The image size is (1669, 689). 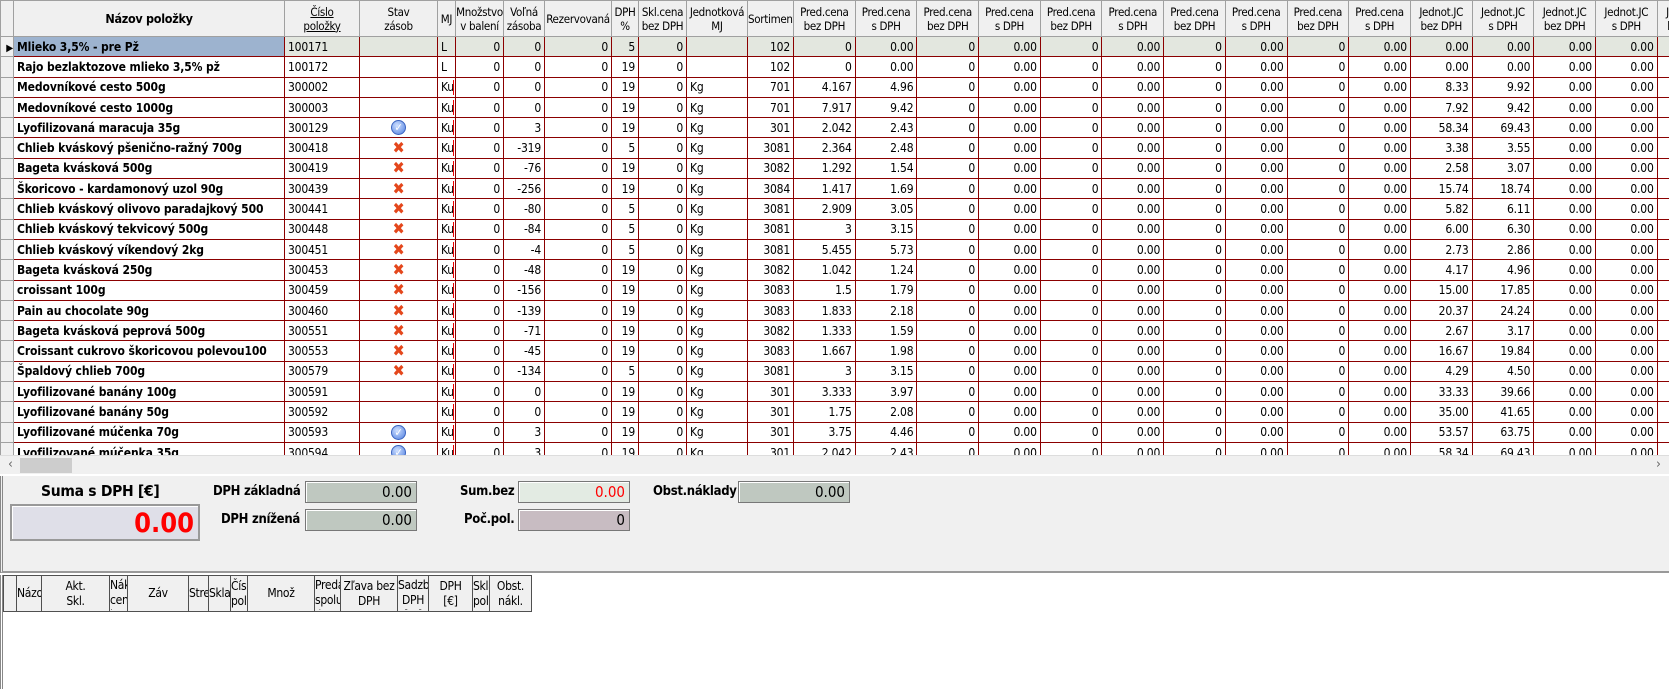 What do you see at coordinates (149, 189) in the screenshot?
I see `item-name: Škoricovo - kardamonový uzol 90g` at bounding box center [149, 189].